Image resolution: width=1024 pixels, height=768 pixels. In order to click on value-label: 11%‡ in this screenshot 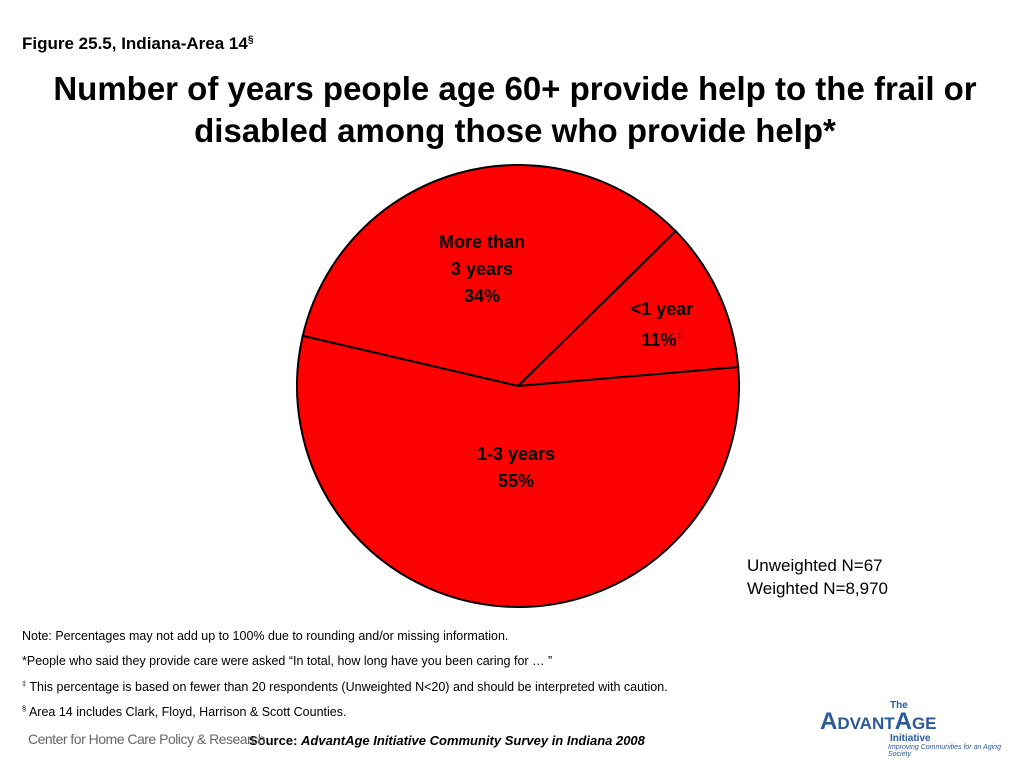, I will do `click(662, 338)`.